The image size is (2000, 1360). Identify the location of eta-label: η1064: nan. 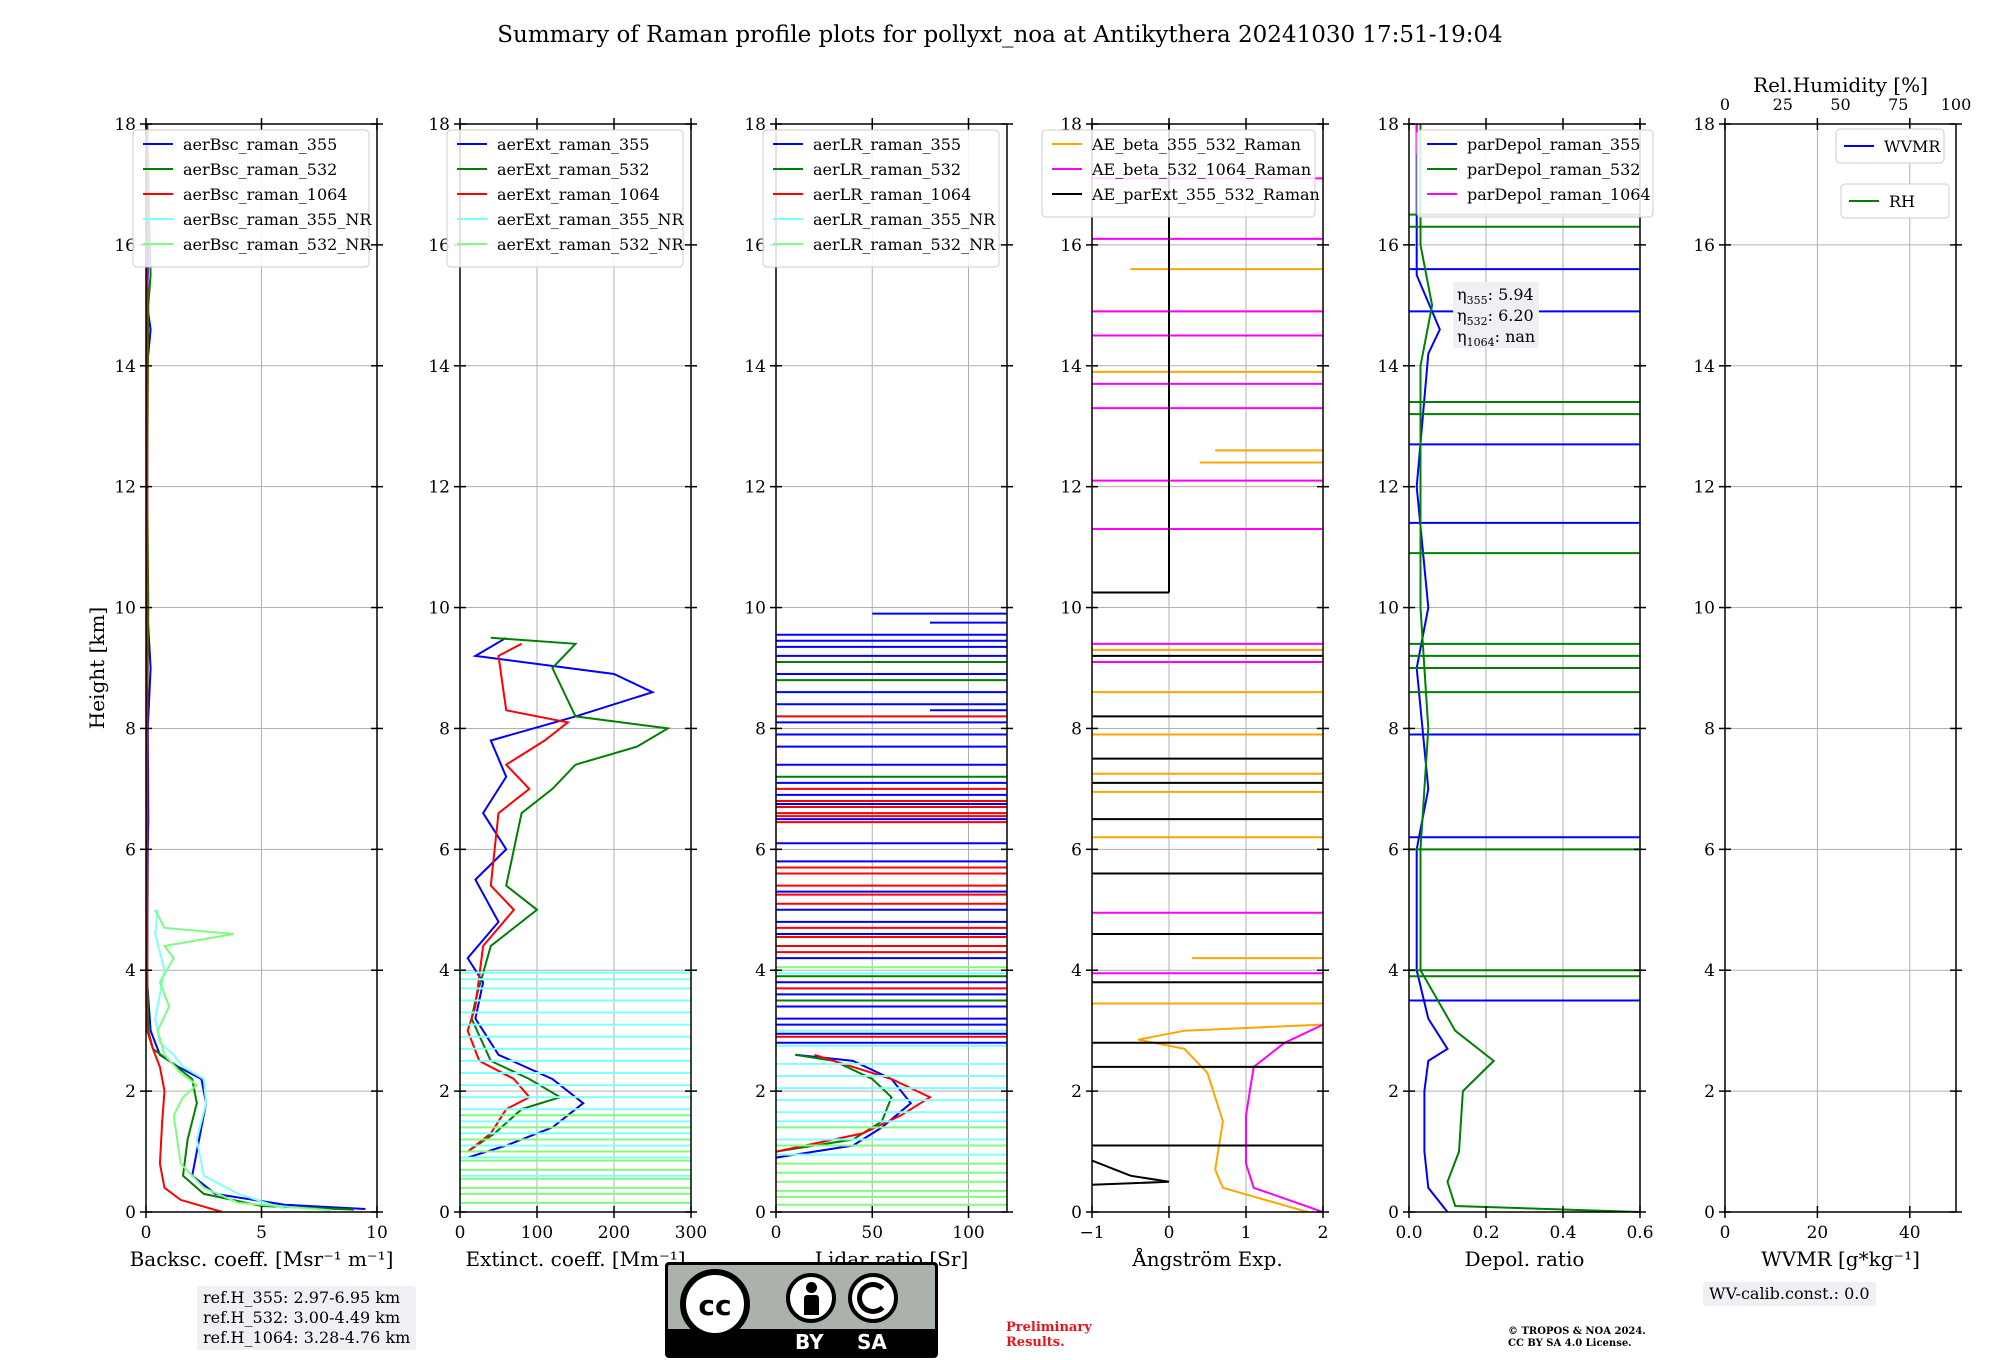
(1496, 338).